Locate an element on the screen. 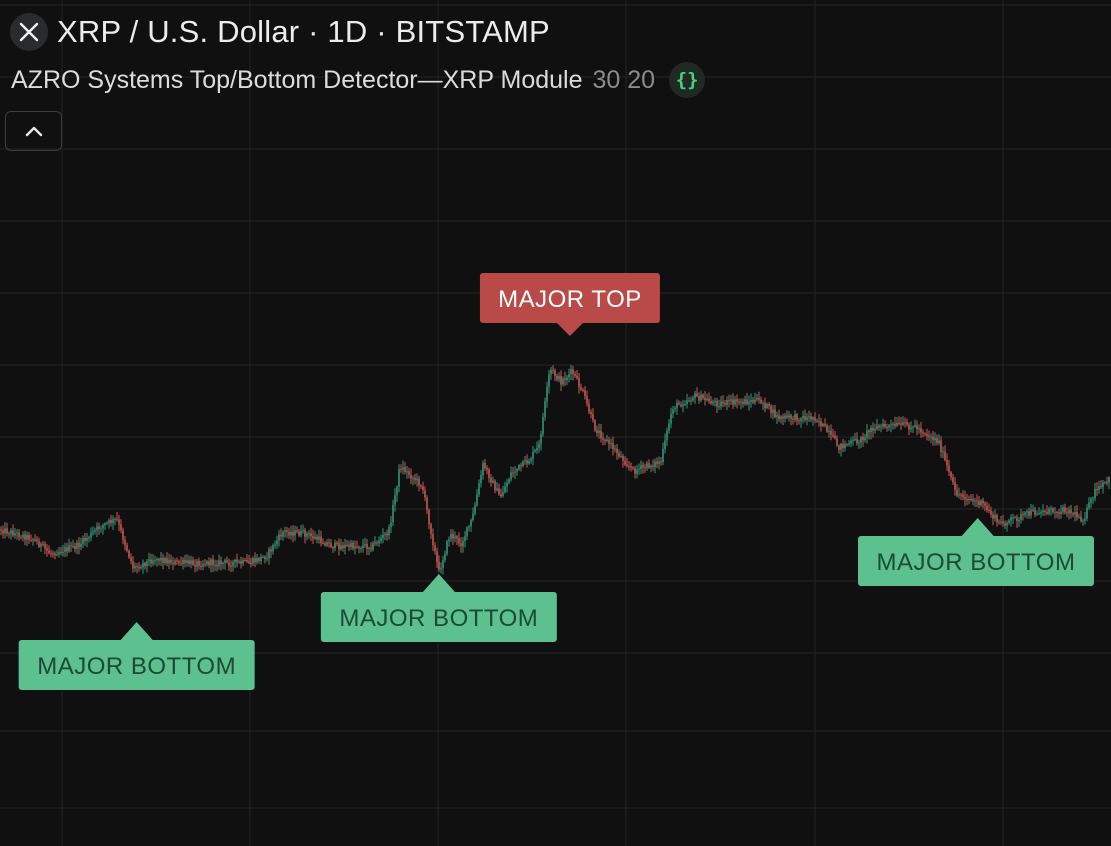  curly-braces-icon: {} is located at coordinates (687, 80).